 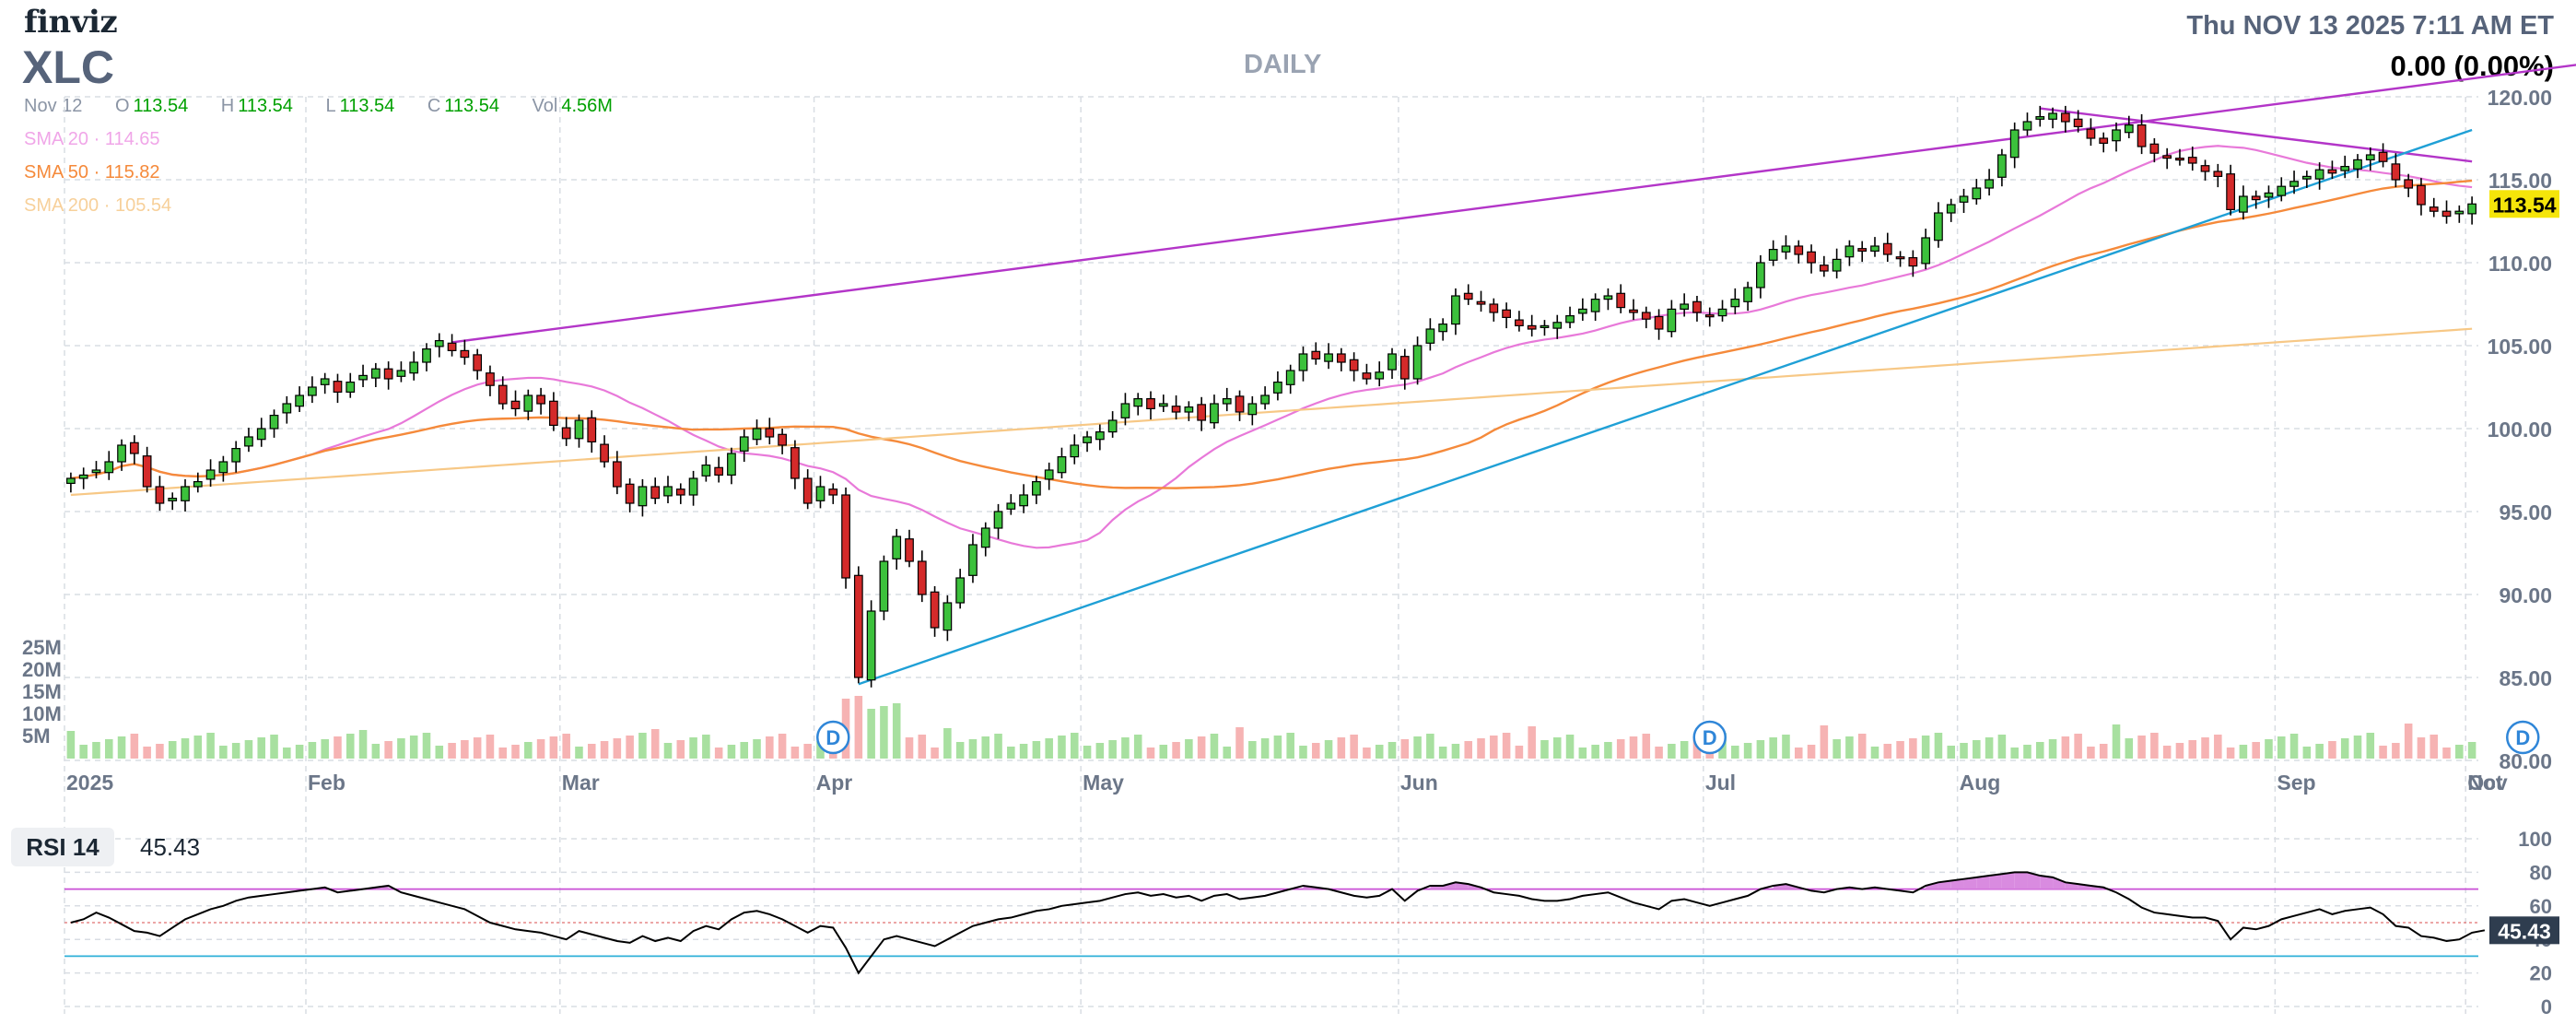 What do you see at coordinates (1103, 783) in the screenshot?
I see `month-label: May` at bounding box center [1103, 783].